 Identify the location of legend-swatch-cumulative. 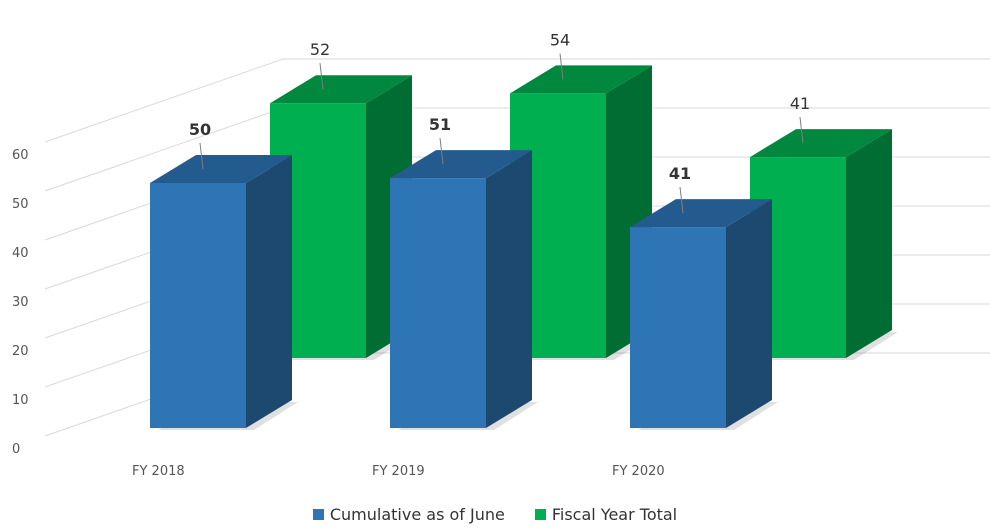
(318, 514).